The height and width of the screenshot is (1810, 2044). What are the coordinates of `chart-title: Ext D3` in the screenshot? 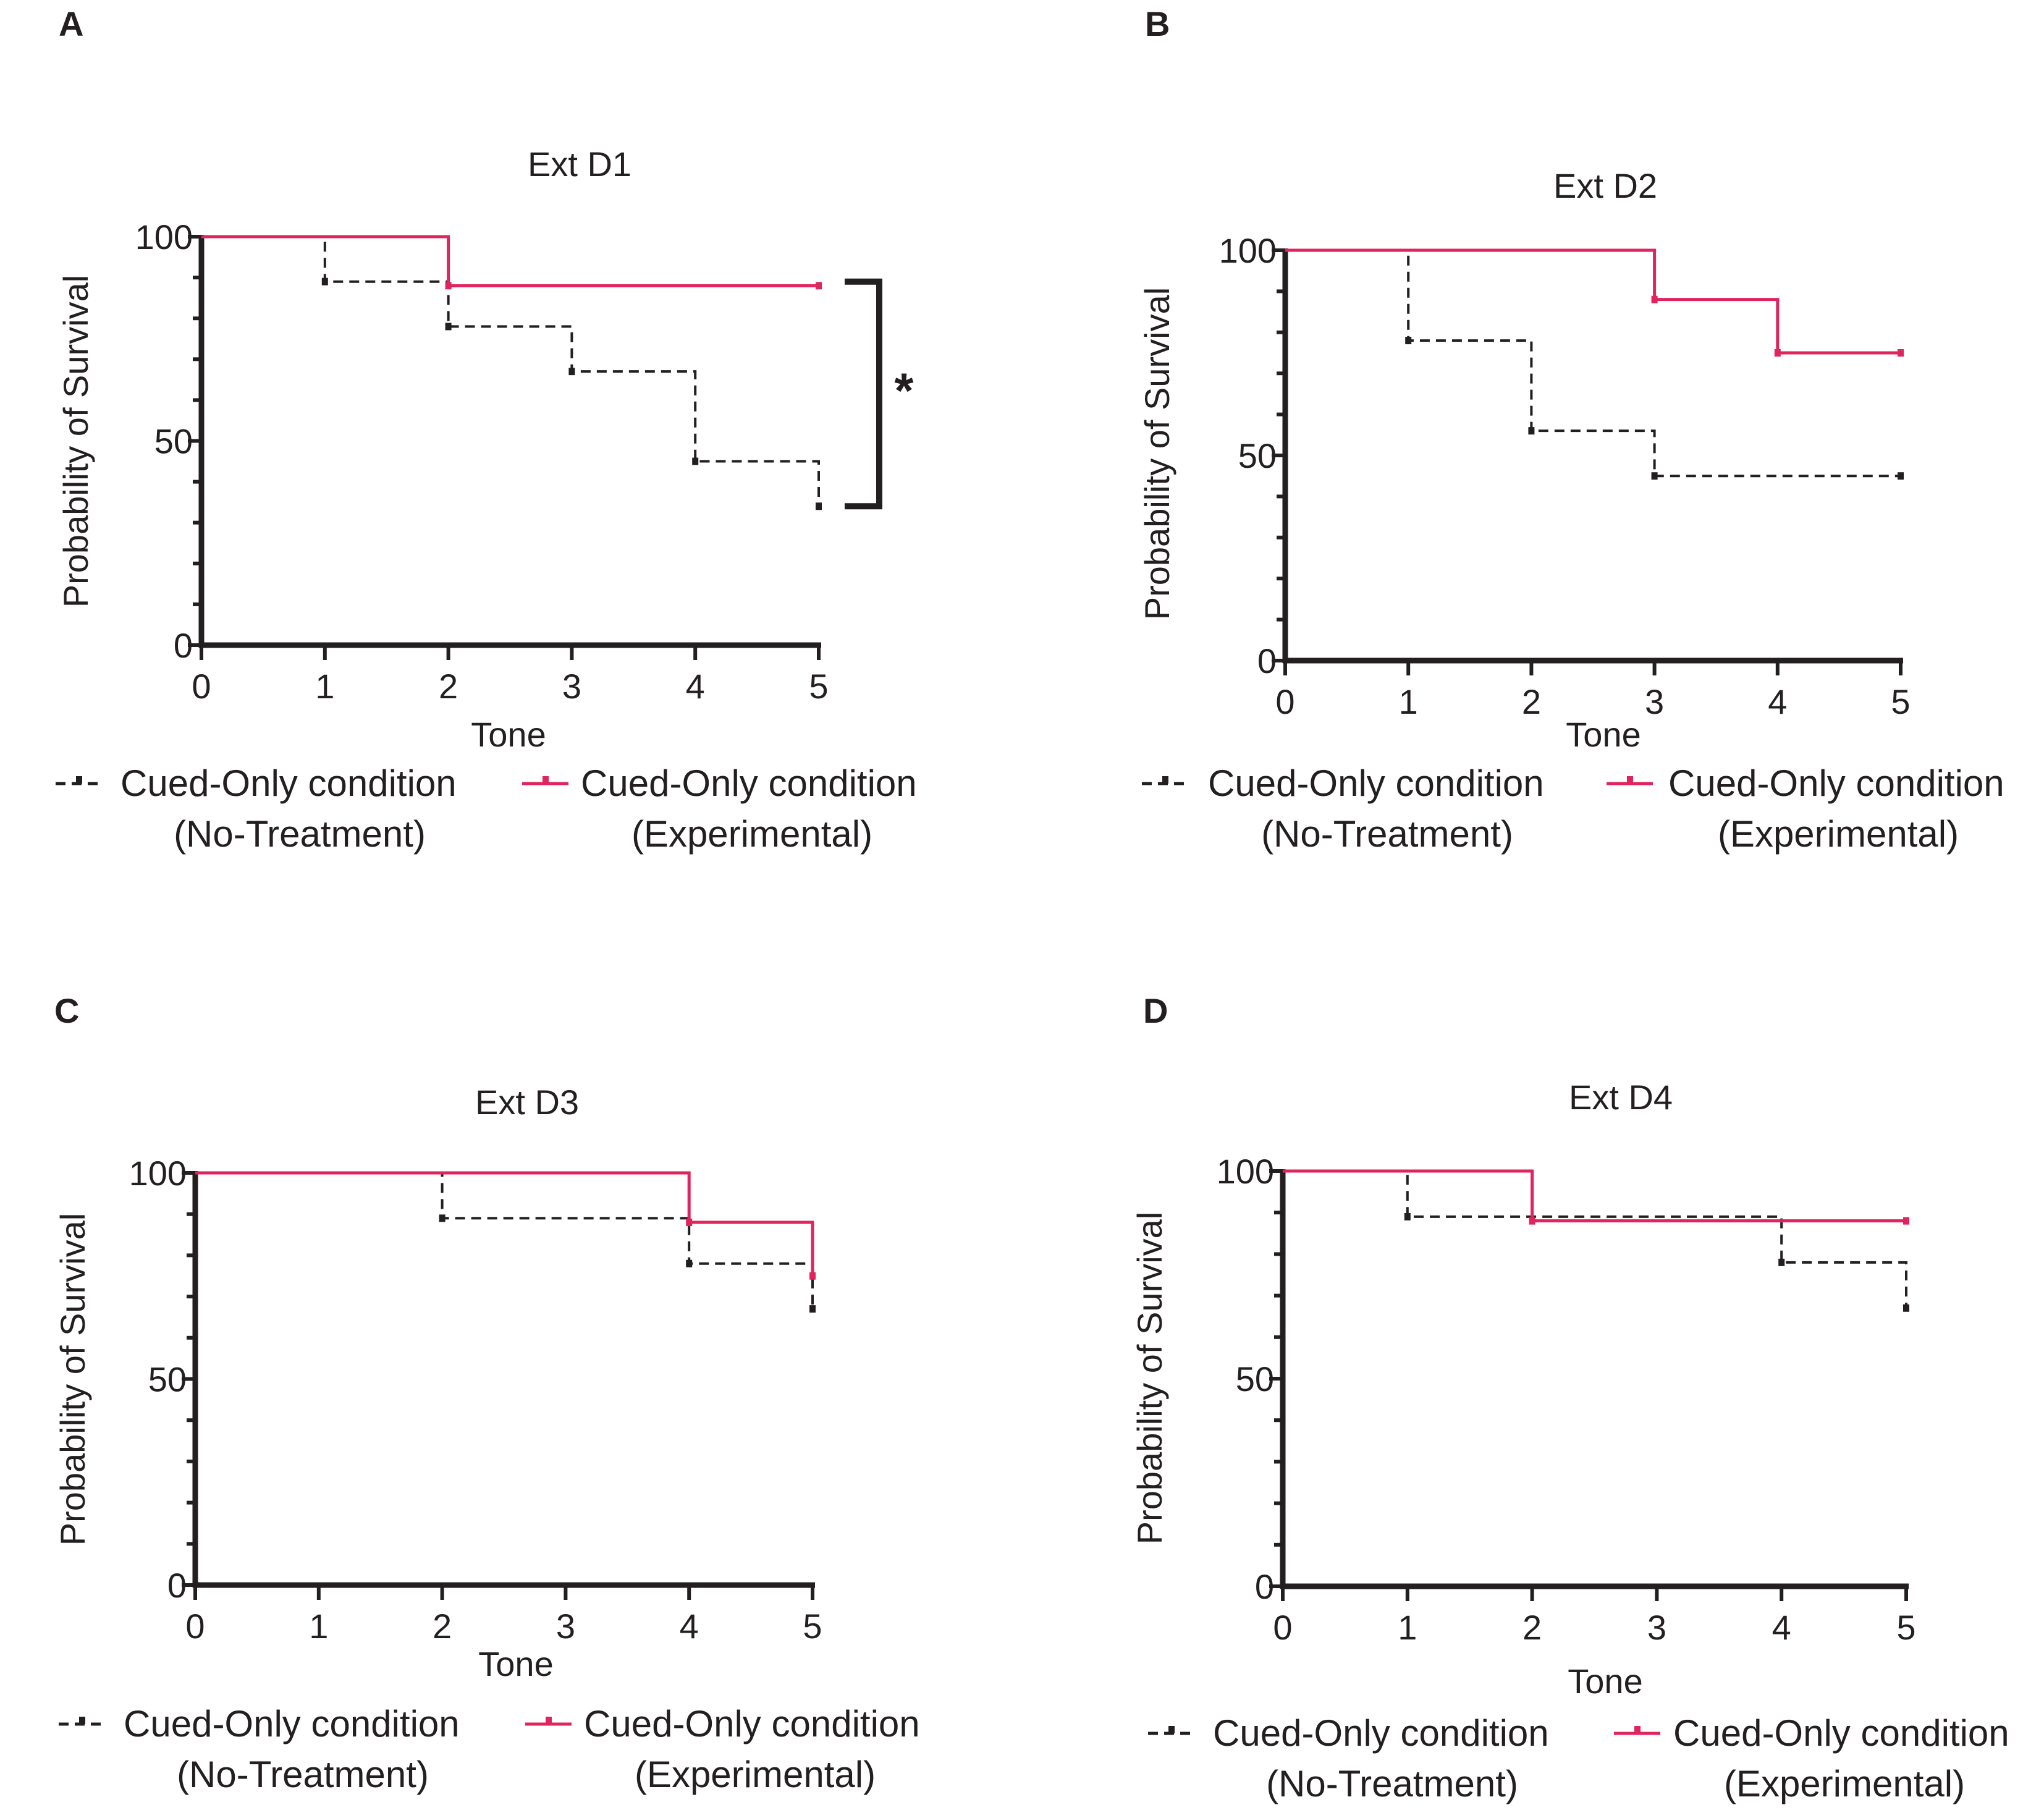 It's located at (527, 1102).